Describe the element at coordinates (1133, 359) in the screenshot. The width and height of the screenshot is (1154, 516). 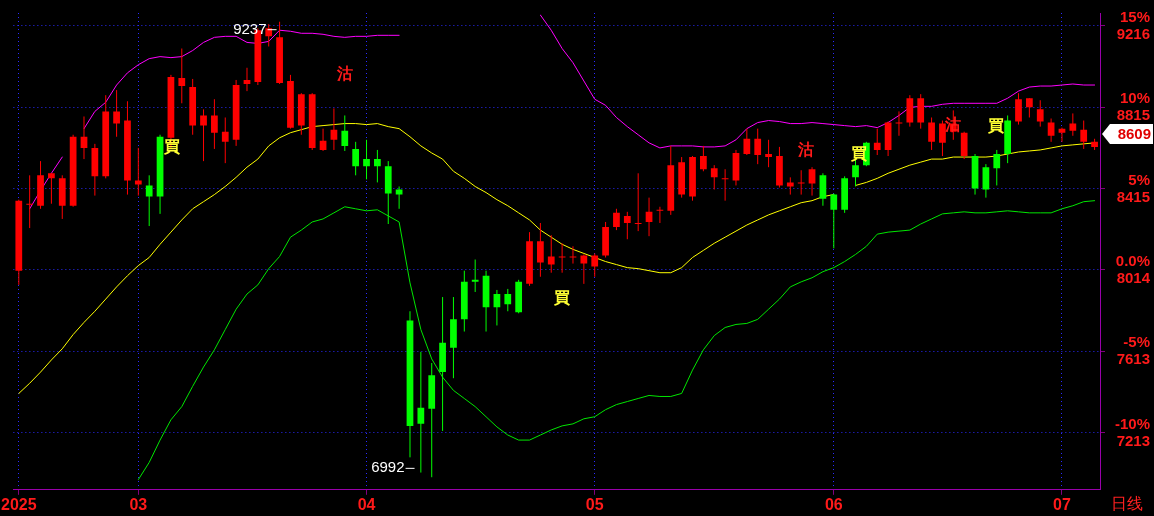
I see `y-tick-label: 7613` at that location.